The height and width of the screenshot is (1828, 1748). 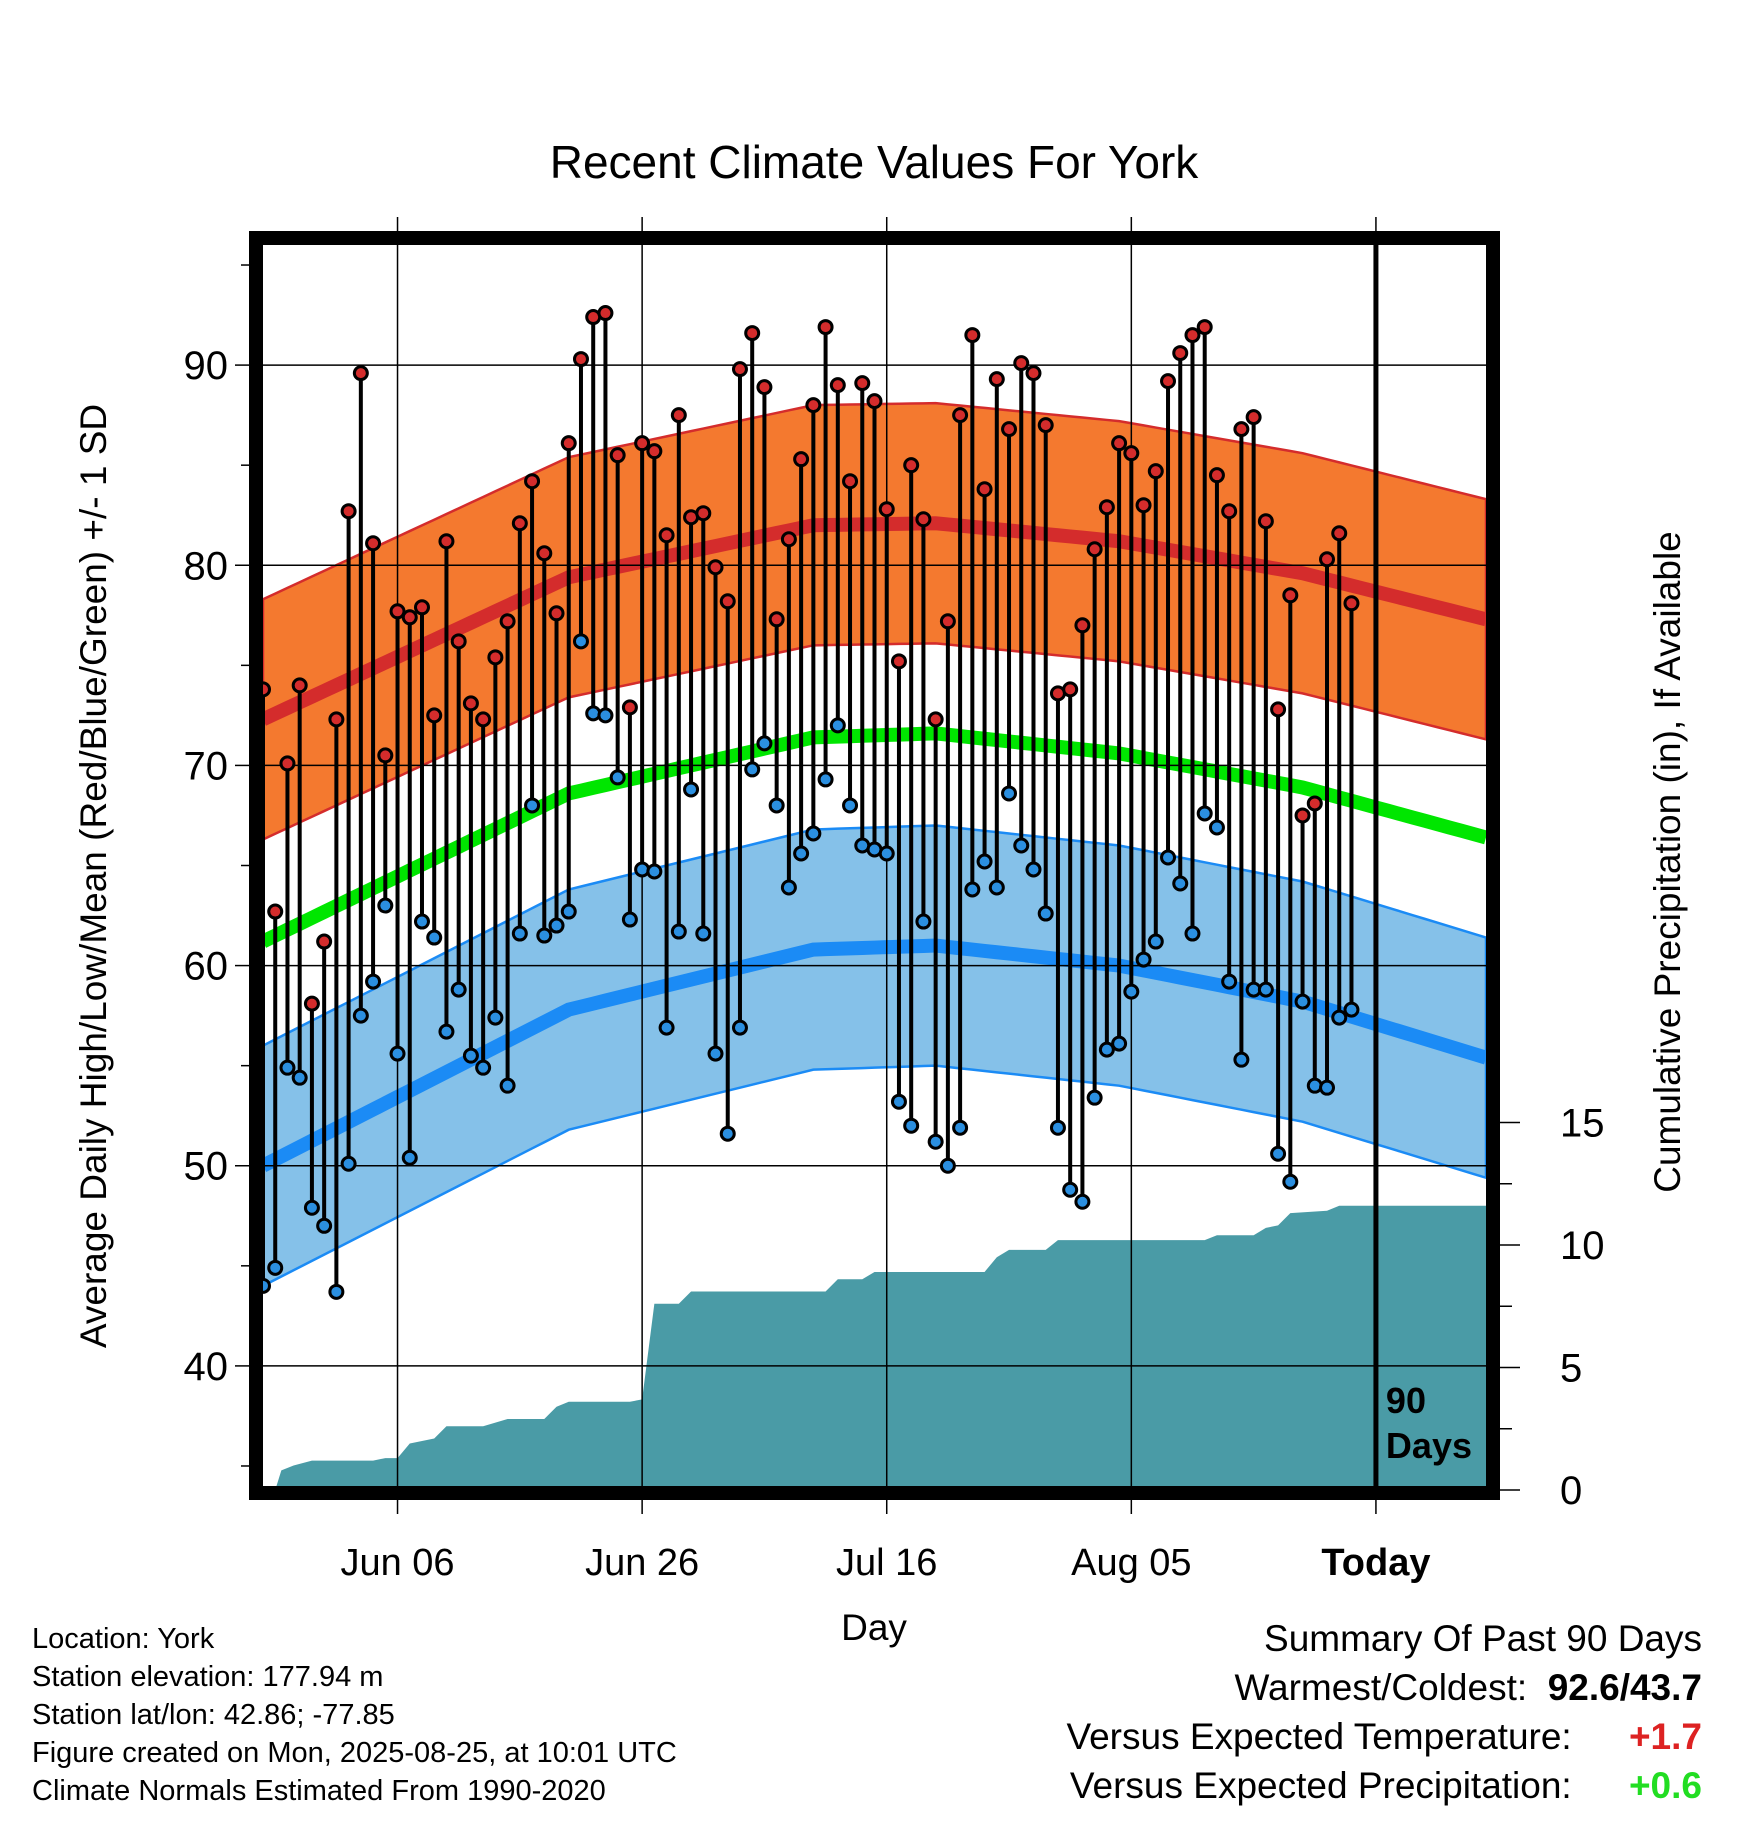 What do you see at coordinates (213, 1715) in the screenshot?
I see `latlon-text: Station lat/lon: 42.86; -77.85` at bounding box center [213, 1715].